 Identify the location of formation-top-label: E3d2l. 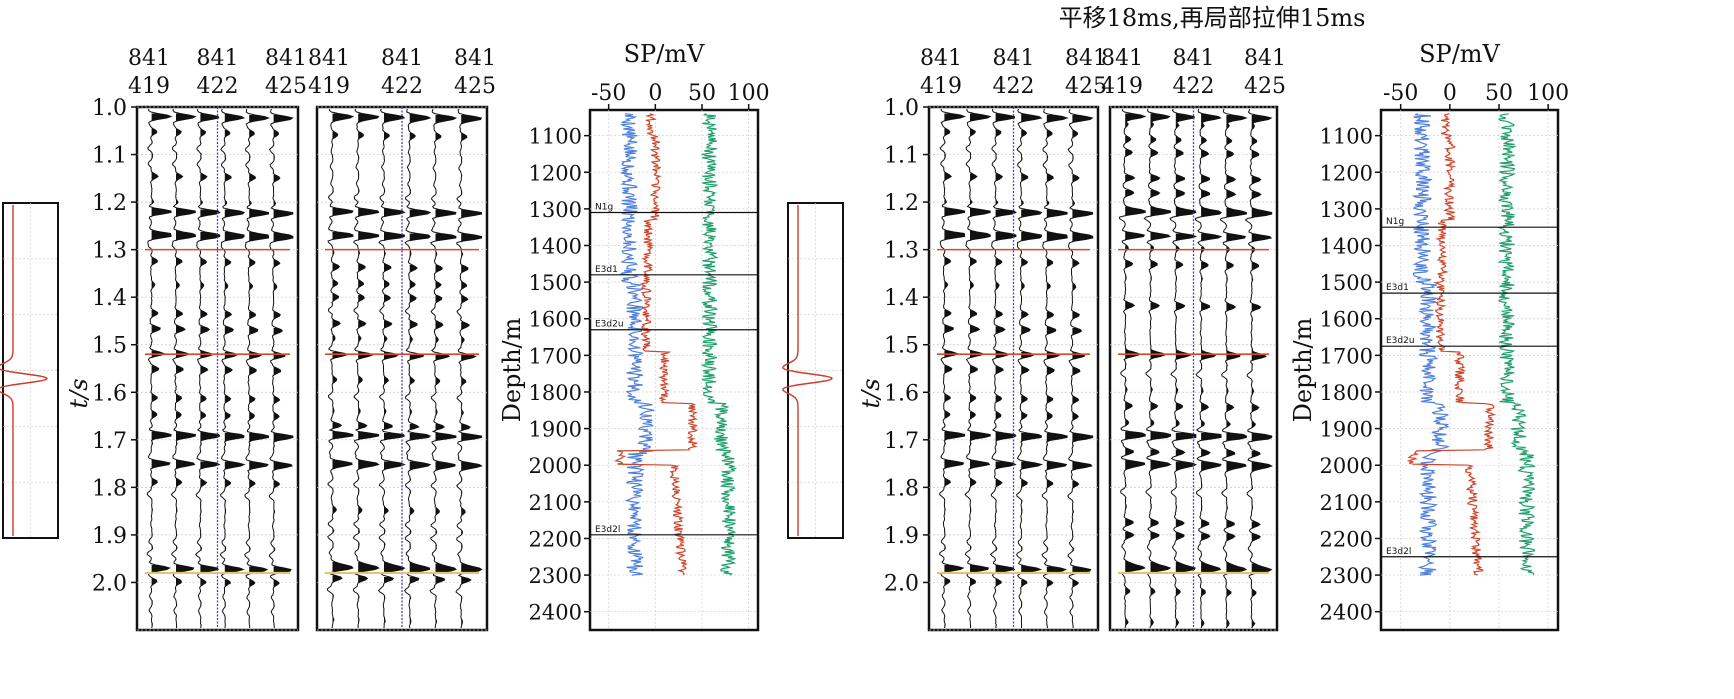
(1398, 552).